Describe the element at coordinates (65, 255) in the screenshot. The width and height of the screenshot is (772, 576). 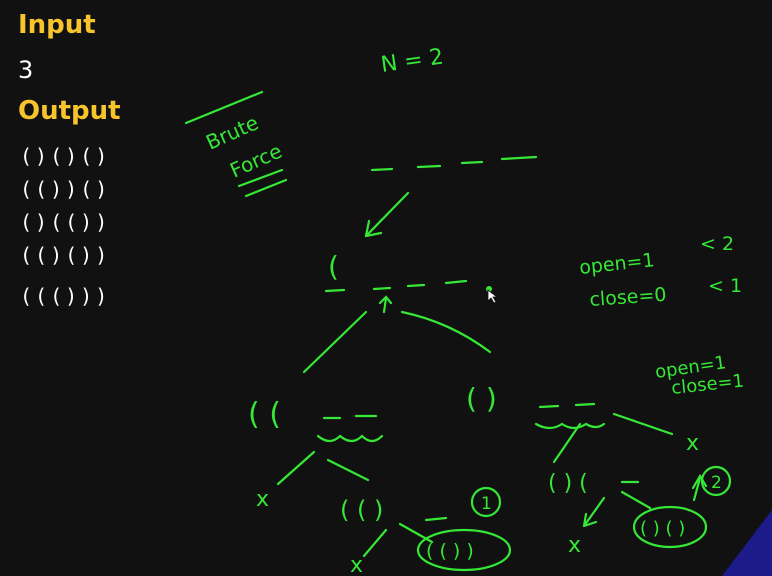
I see `output-combination: (()())` at that location.